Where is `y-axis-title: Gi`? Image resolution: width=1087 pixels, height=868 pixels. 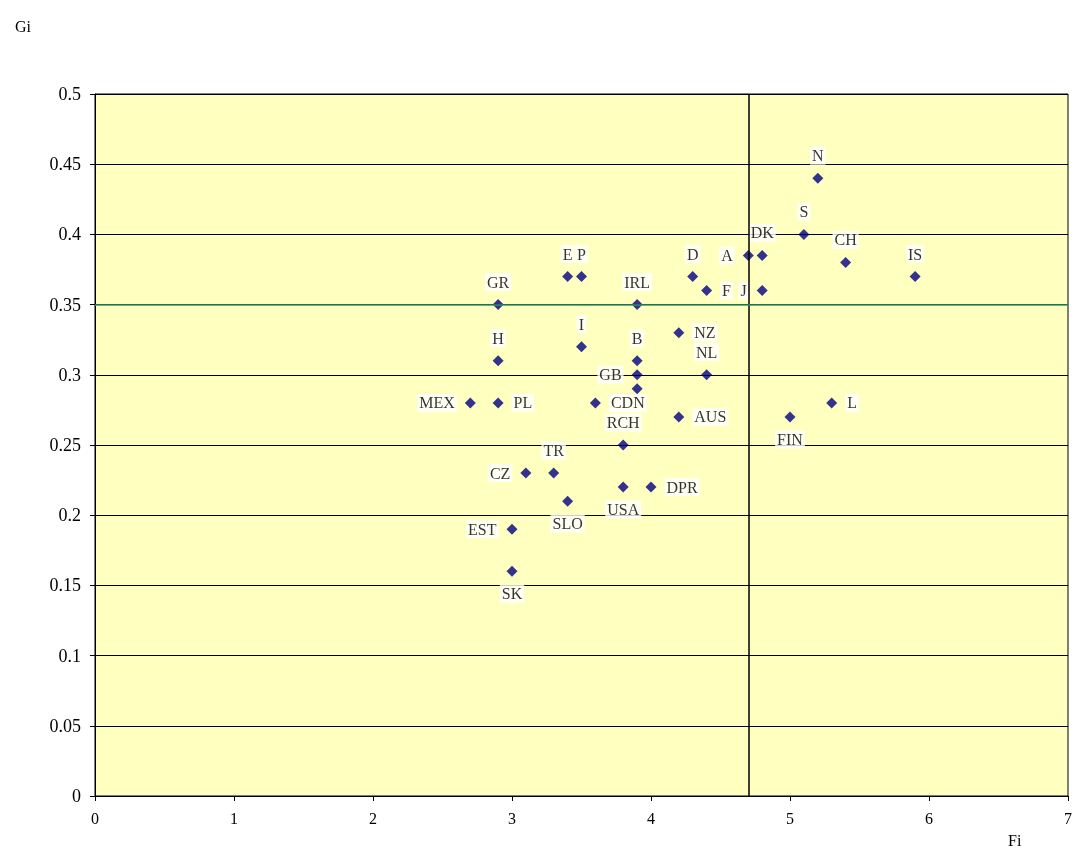 y-axis-title: Gi is located at coordinates (23, 26).